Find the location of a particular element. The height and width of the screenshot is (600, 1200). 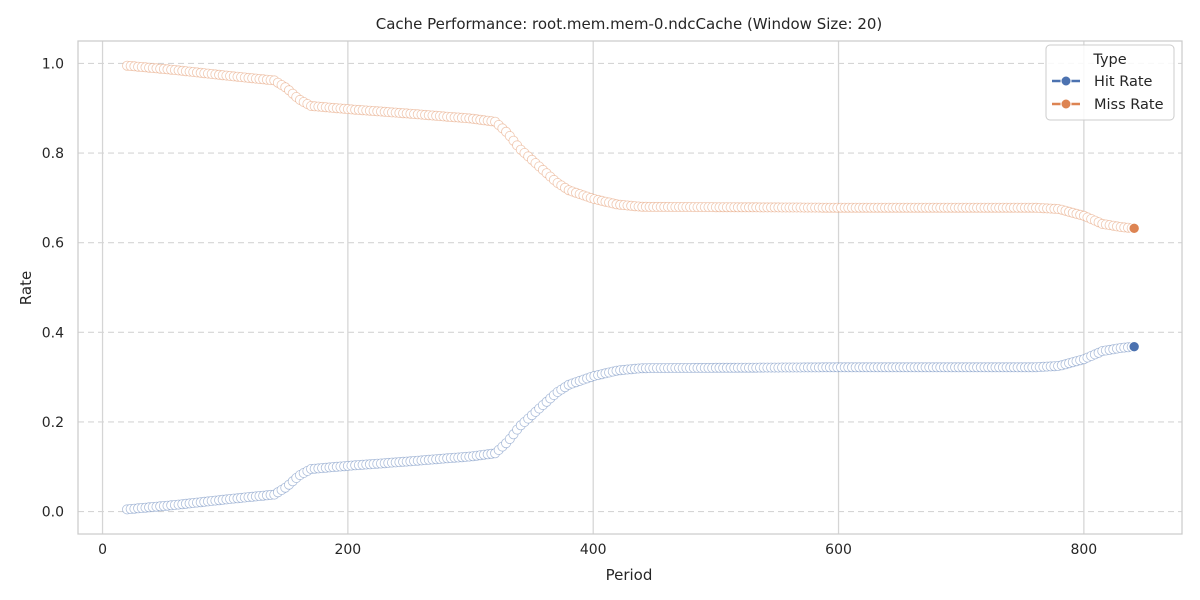

y-tick-label: 0.6 is located at coordinates (53, 244).